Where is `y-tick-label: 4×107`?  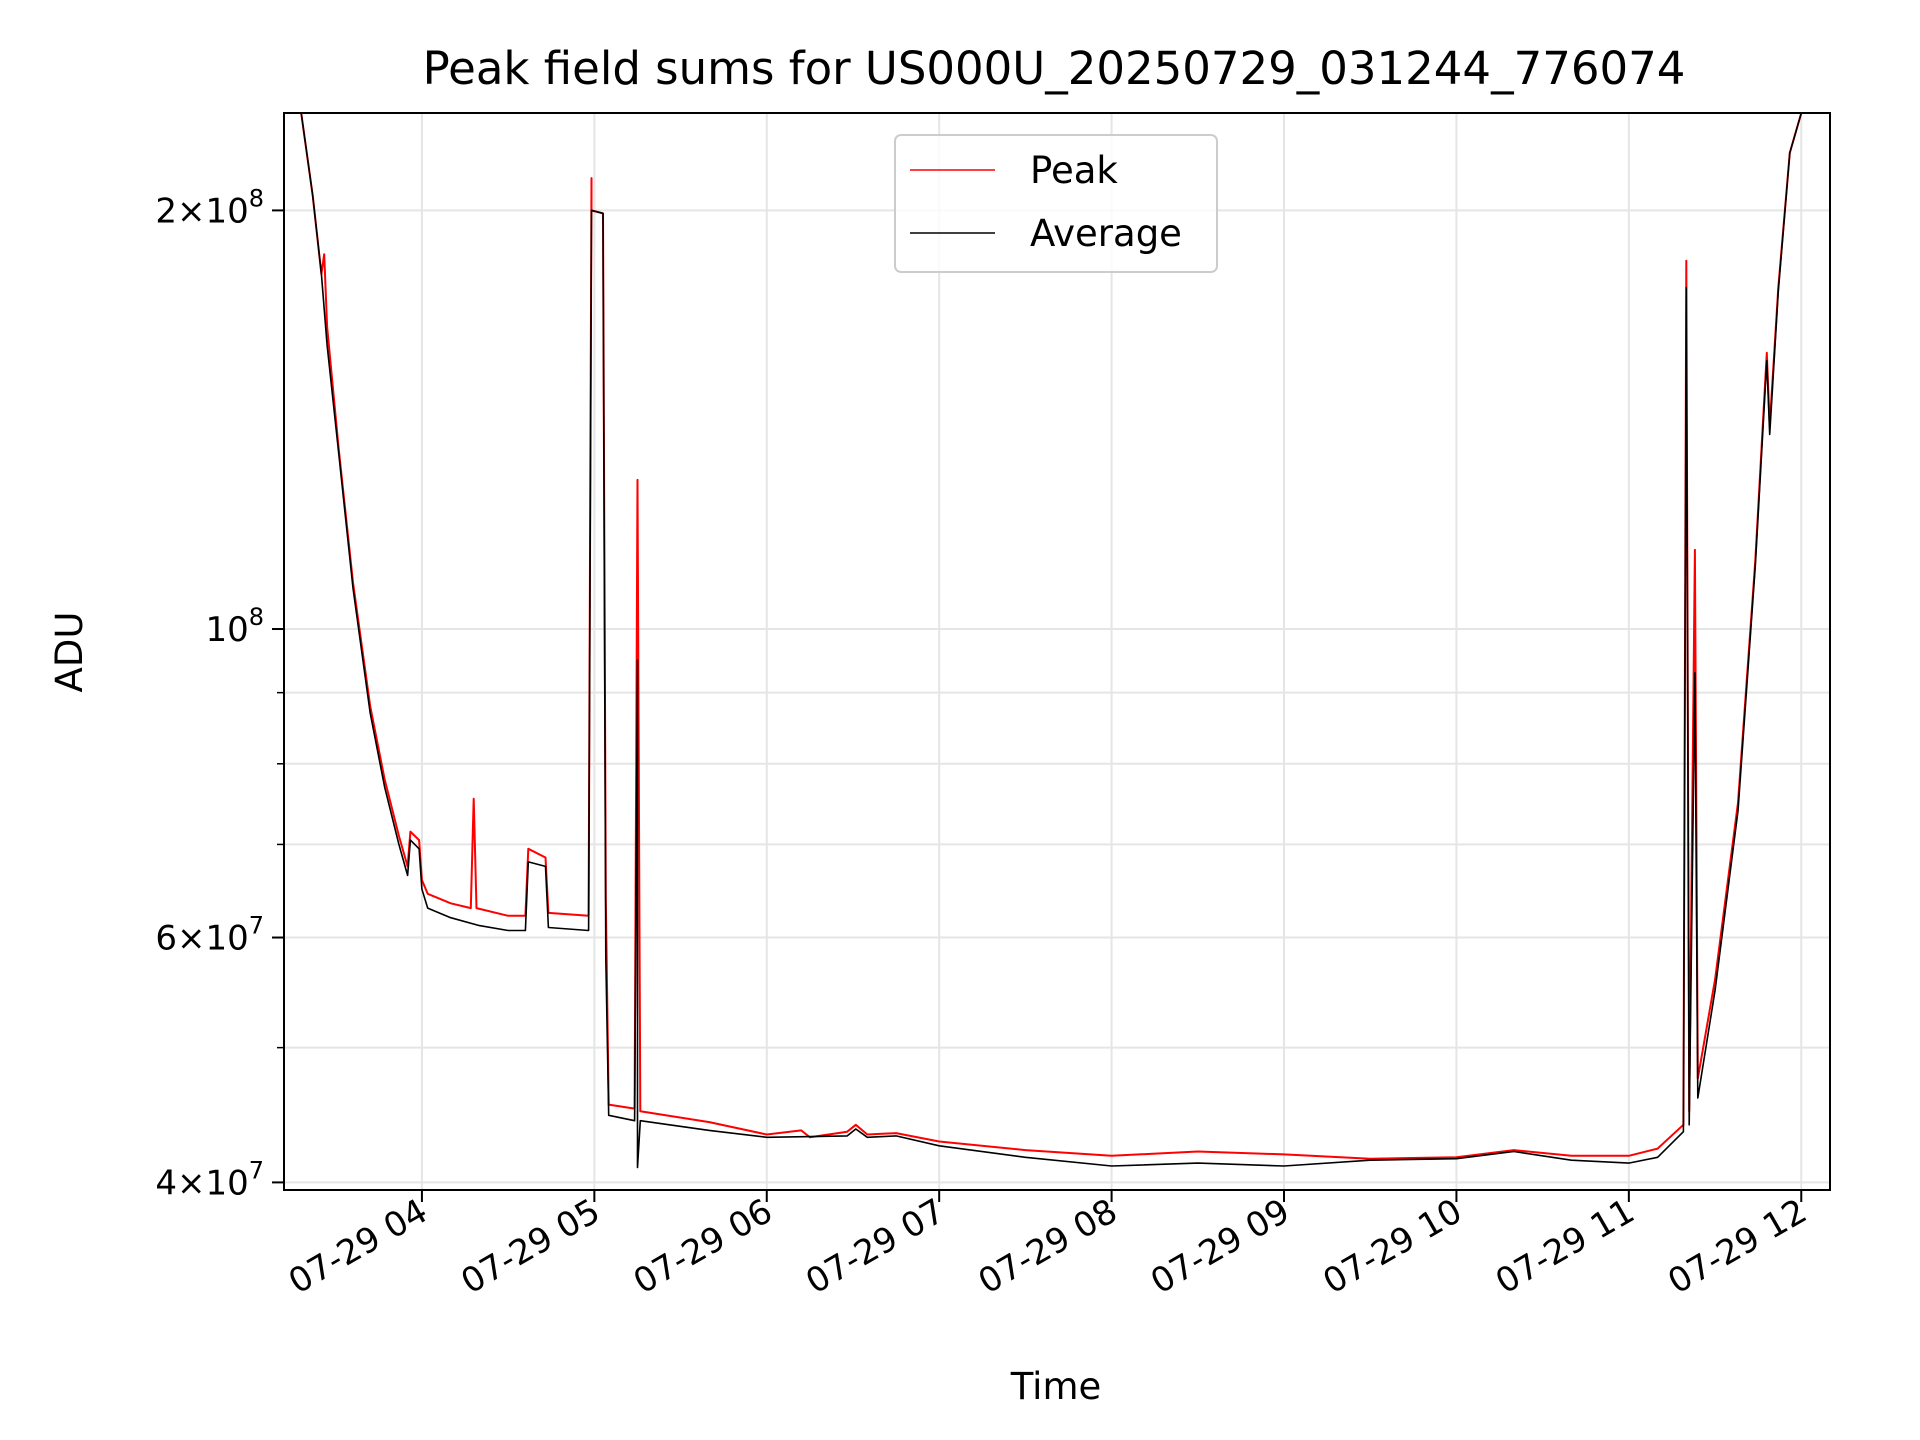
y-tick-label: 4×107 is located at coordinates (209, 1179).